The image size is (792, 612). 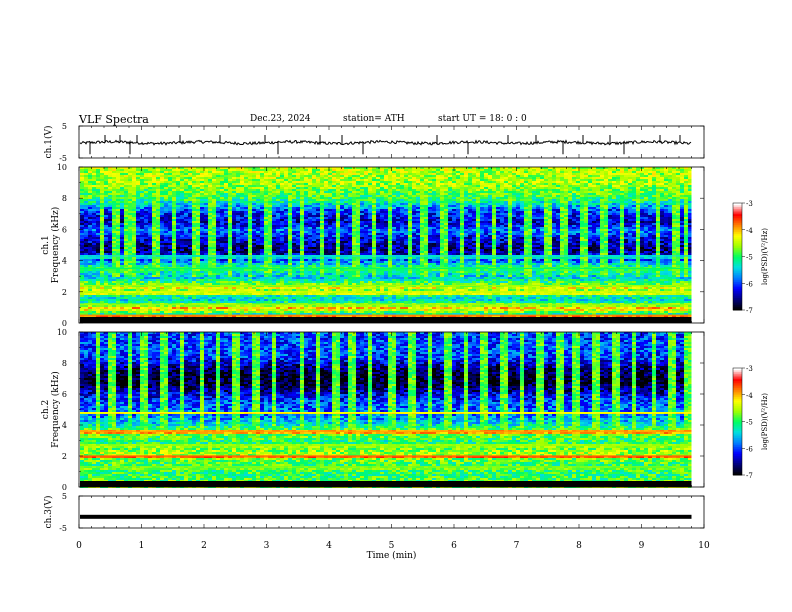 What do you see at coordinates (142, 546) in the screenshot?
I see `x-tick-label: 1` at bounding box center [142, 546].